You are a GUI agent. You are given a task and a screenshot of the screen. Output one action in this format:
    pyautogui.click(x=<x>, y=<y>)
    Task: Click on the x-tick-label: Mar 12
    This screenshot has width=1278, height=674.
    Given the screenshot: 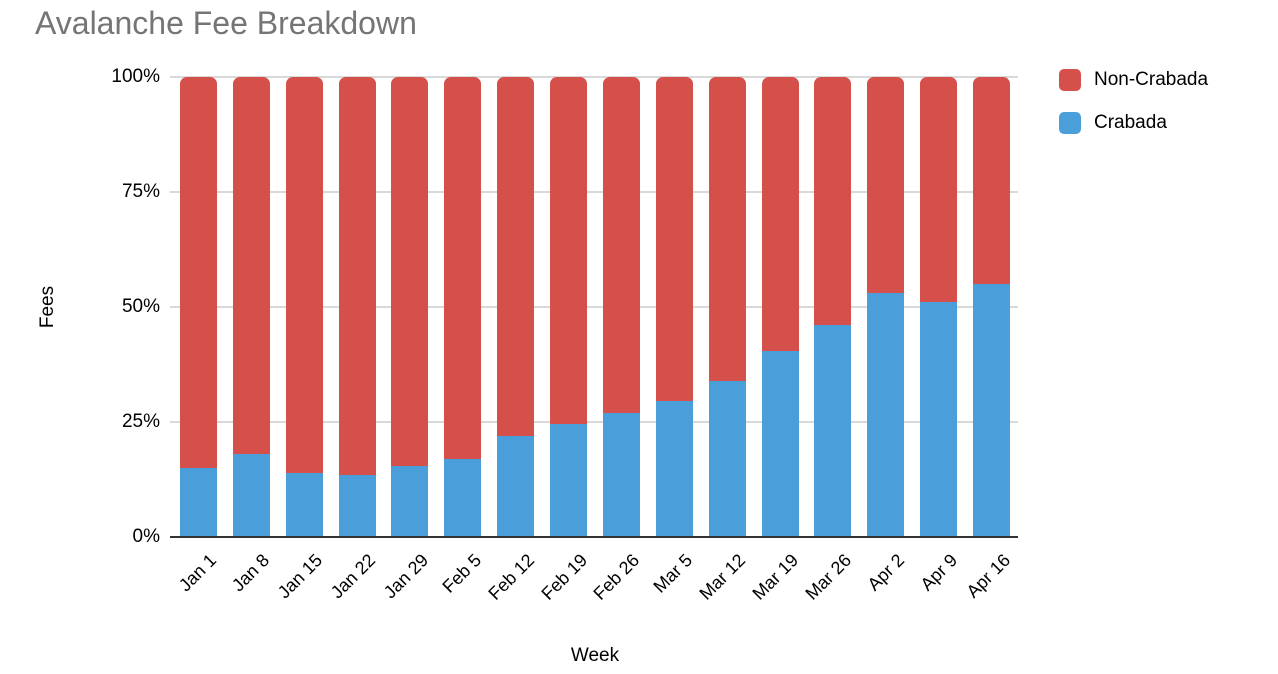 What is the action you would take?
    pyautogui.click(x=722, y=577)
    